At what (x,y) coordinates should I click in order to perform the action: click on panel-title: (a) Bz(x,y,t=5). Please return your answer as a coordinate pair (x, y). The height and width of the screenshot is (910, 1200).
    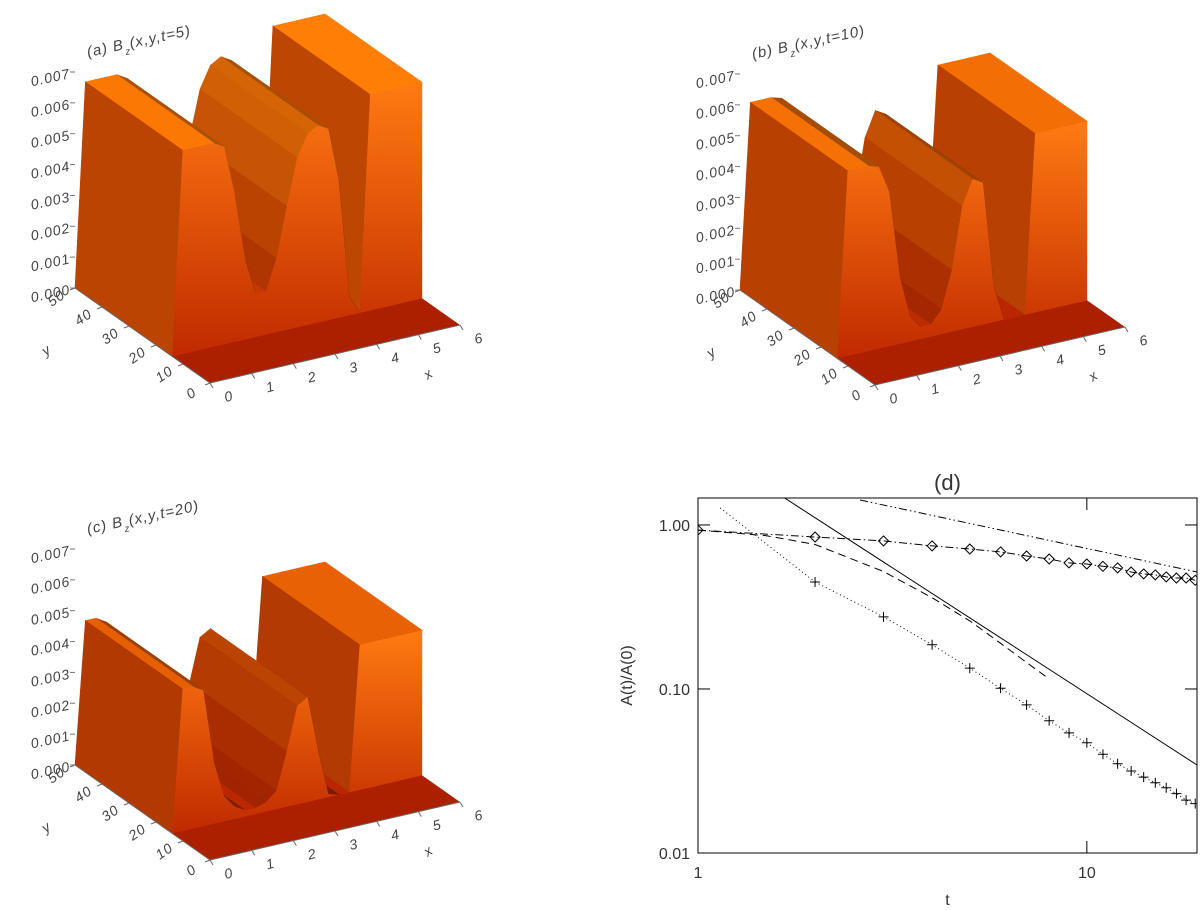
    Looking at the image, I should click on (139, 43).